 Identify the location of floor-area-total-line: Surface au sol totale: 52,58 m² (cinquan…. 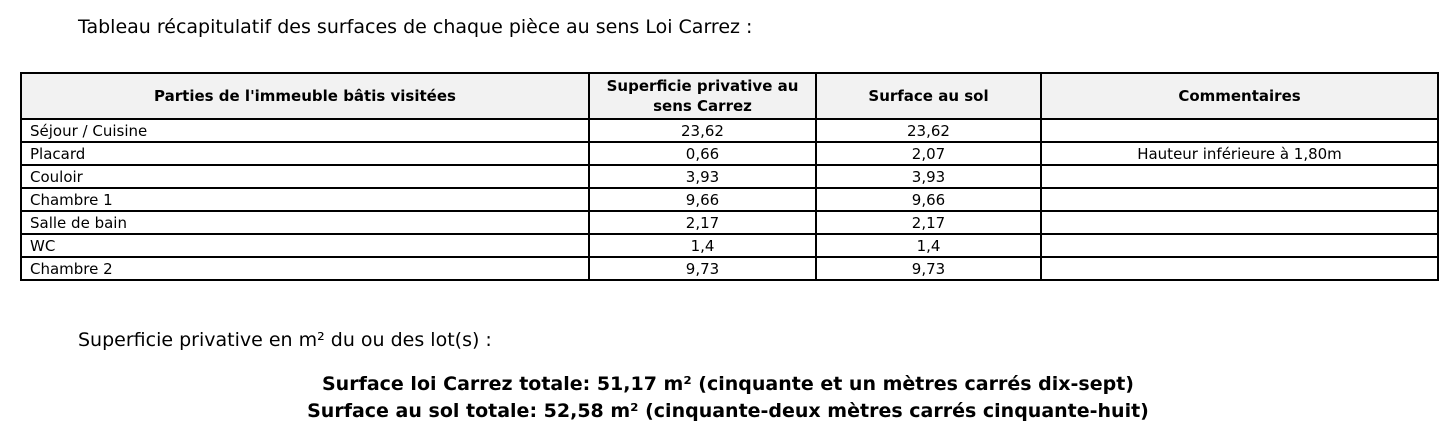
(728, 411).